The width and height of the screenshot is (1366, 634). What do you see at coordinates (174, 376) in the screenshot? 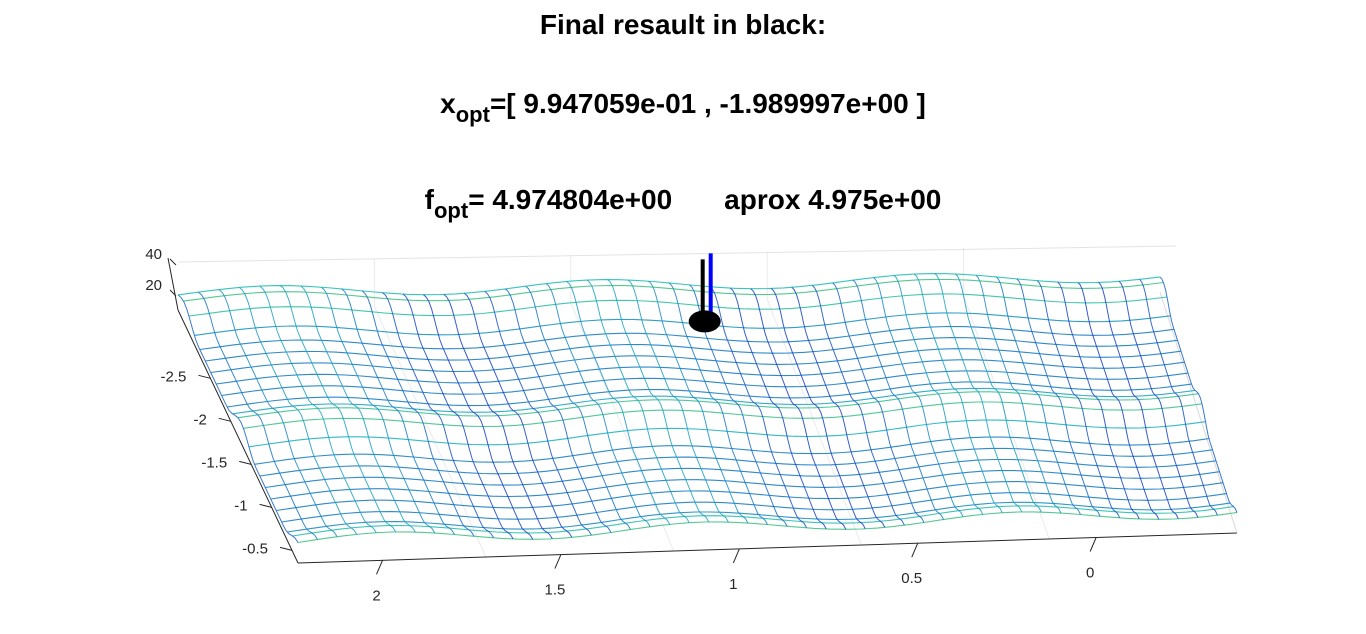
I see `y-tick-label: -2.5` at bounding box center [174, 376].